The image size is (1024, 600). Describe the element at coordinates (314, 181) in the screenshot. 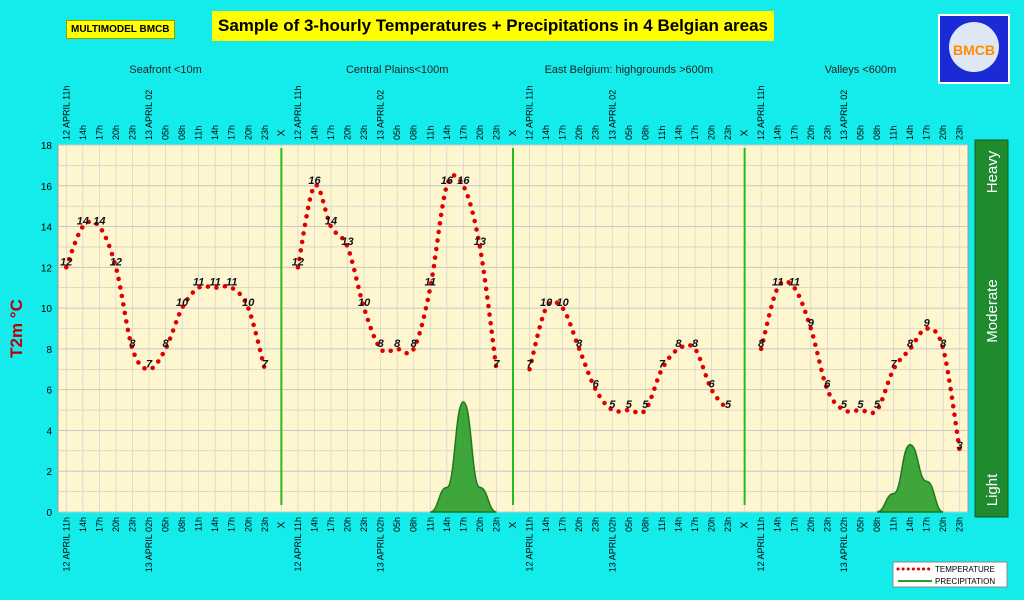

I see `temperature-data-label: 16` at that location.